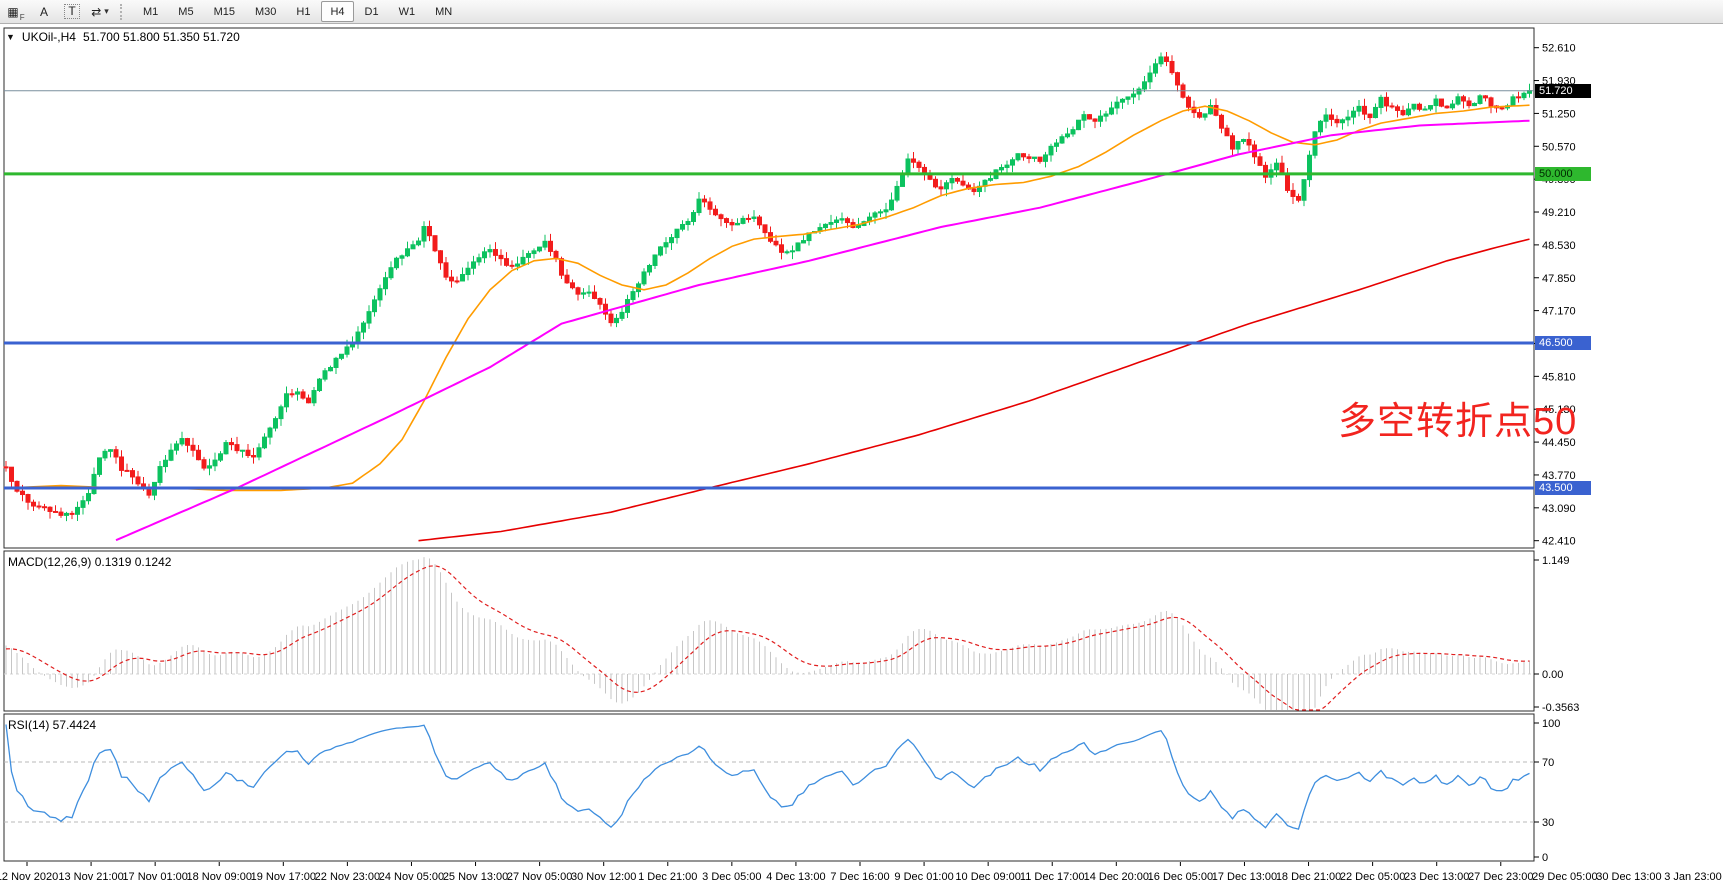  What do you see at coordinates (154, 877) in the screenshot?
I see `svg-text: 17 Nov 01:00` at bounding box center [154, 877].